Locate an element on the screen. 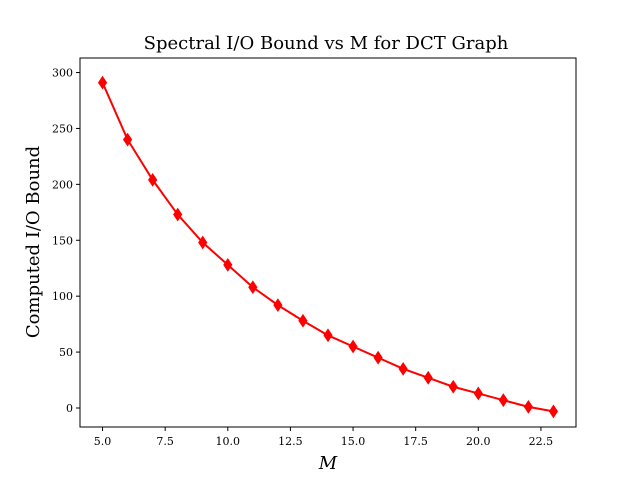  x-tick-label: 22.5 is located at coordinates (541, 441).